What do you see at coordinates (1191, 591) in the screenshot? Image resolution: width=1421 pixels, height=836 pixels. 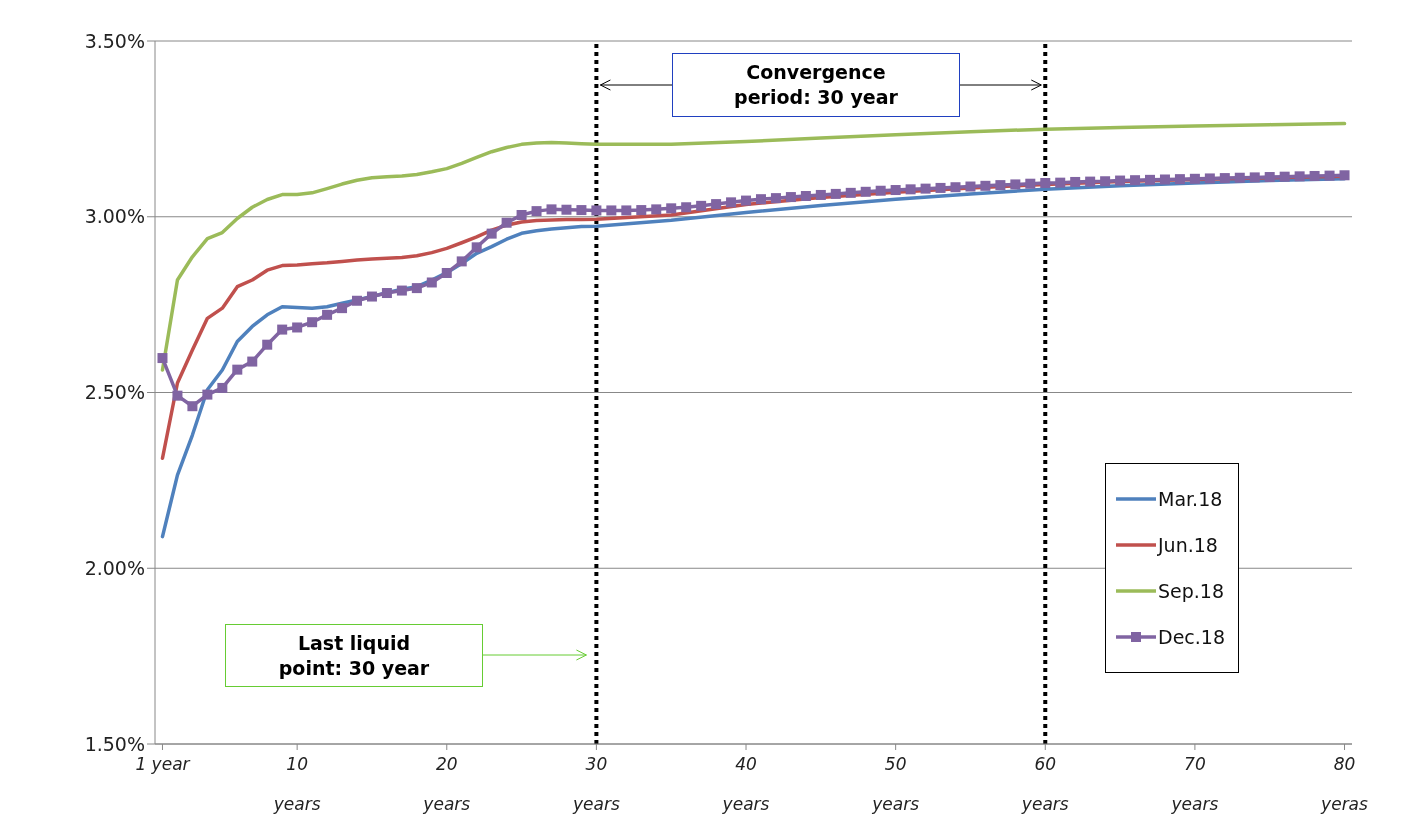 I see `legend-label: Sep.18` at bounding box center [1191, 591].